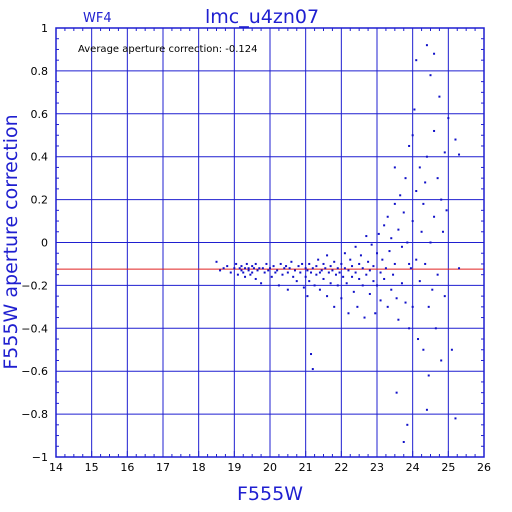  I want to click on x-tick-label: 25, so click(448, 467).